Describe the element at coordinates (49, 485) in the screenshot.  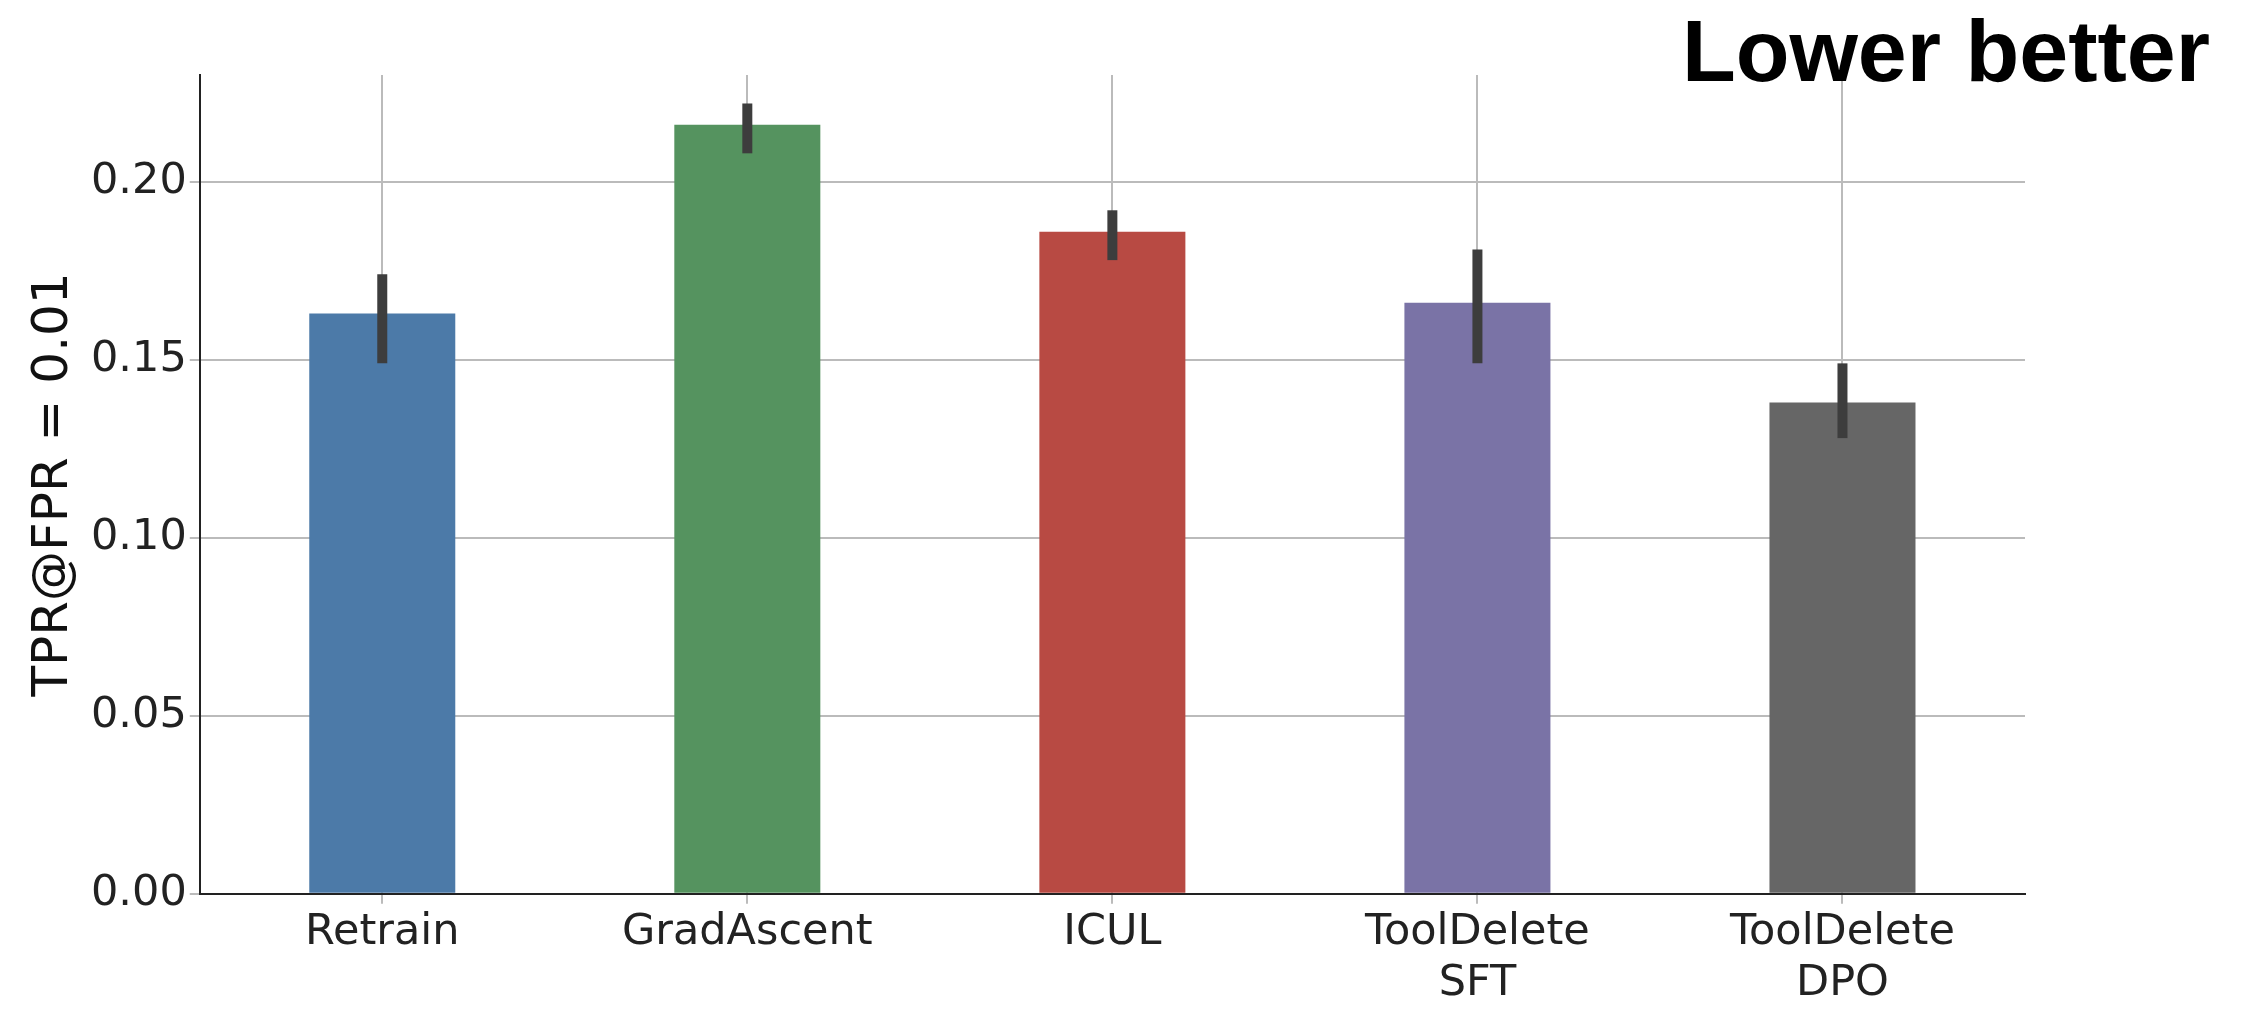
I see `y-axis-title: TPR@FPR = 0.01` at that location.